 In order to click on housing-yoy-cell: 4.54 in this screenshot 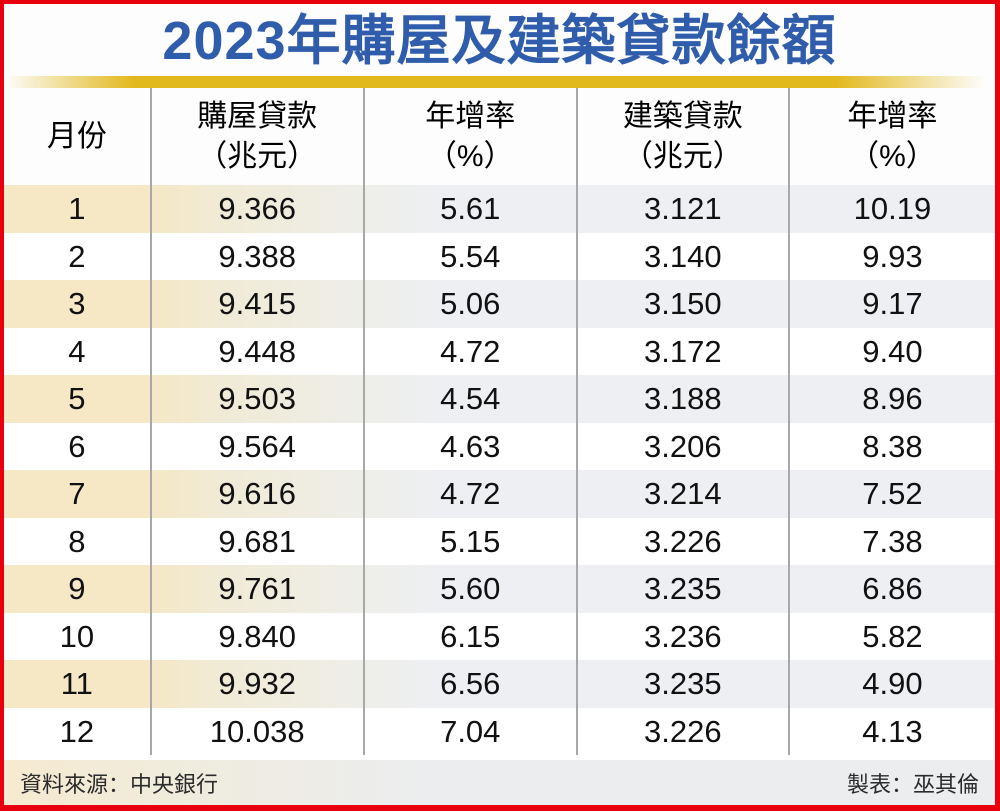, I will do `click(471, 399)`.